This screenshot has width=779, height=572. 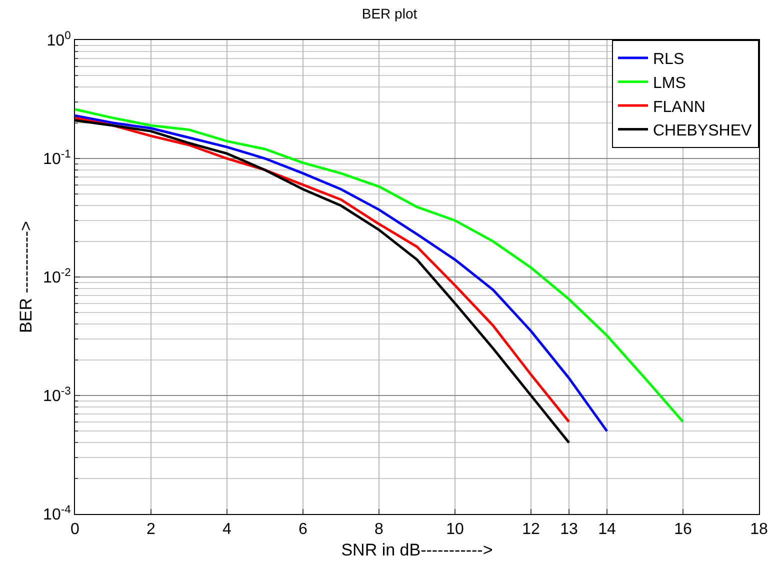 I want to click on legend-label: RLS, so click(x=668, y=59).